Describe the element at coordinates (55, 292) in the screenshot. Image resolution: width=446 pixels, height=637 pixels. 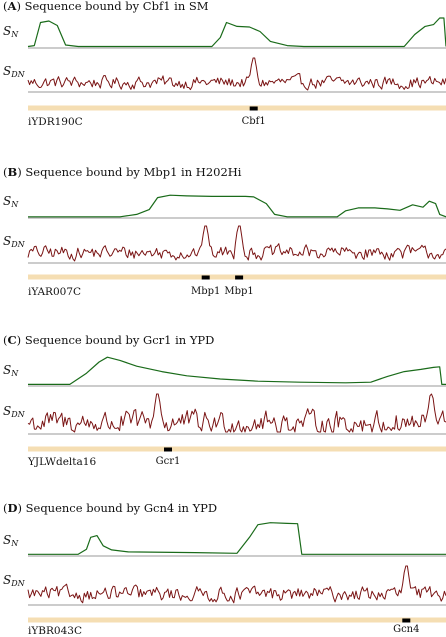
I see `sequence-name: iYAR007C` at that location.